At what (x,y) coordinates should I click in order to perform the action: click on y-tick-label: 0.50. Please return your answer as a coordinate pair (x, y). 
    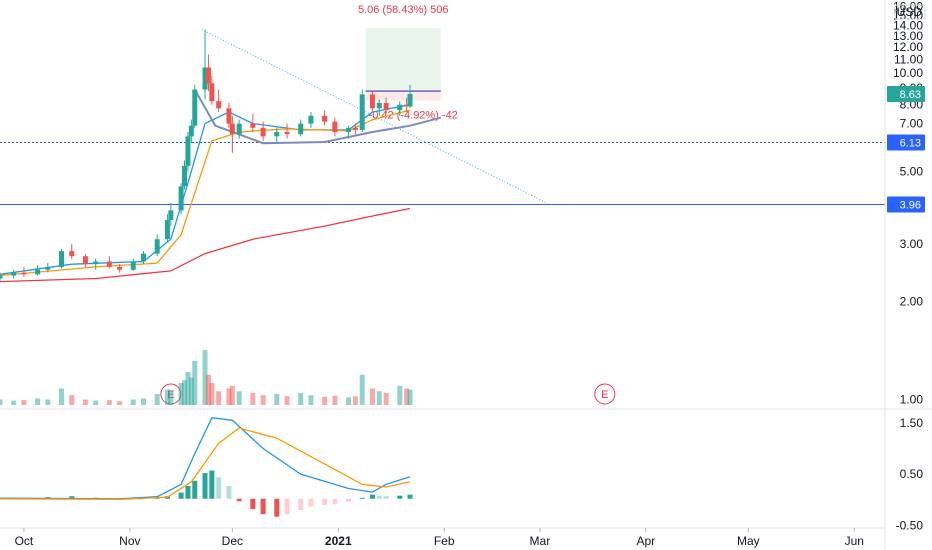
    Looking at the image, I should click on (912, 474).